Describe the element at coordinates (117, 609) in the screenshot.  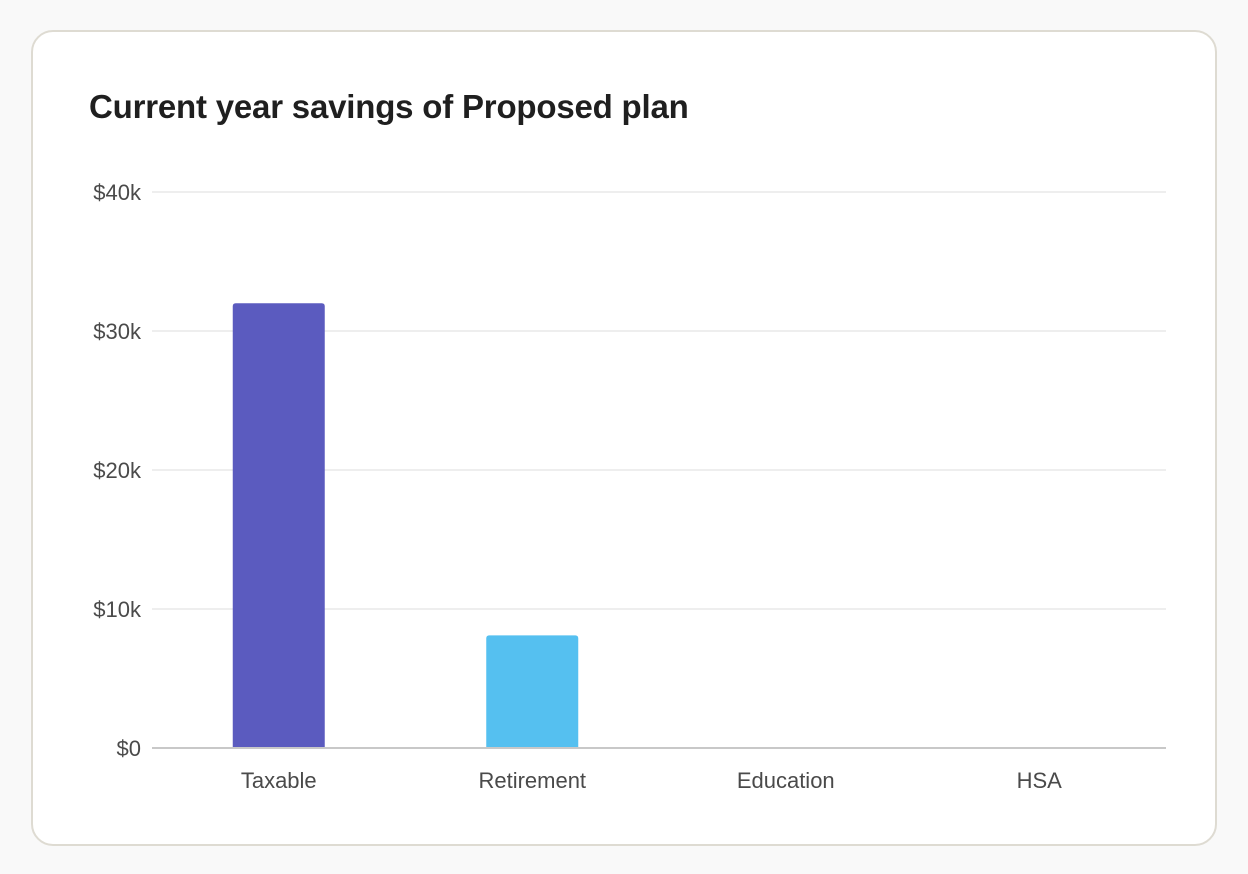
I see `y-tick-label: $10k` at that location.